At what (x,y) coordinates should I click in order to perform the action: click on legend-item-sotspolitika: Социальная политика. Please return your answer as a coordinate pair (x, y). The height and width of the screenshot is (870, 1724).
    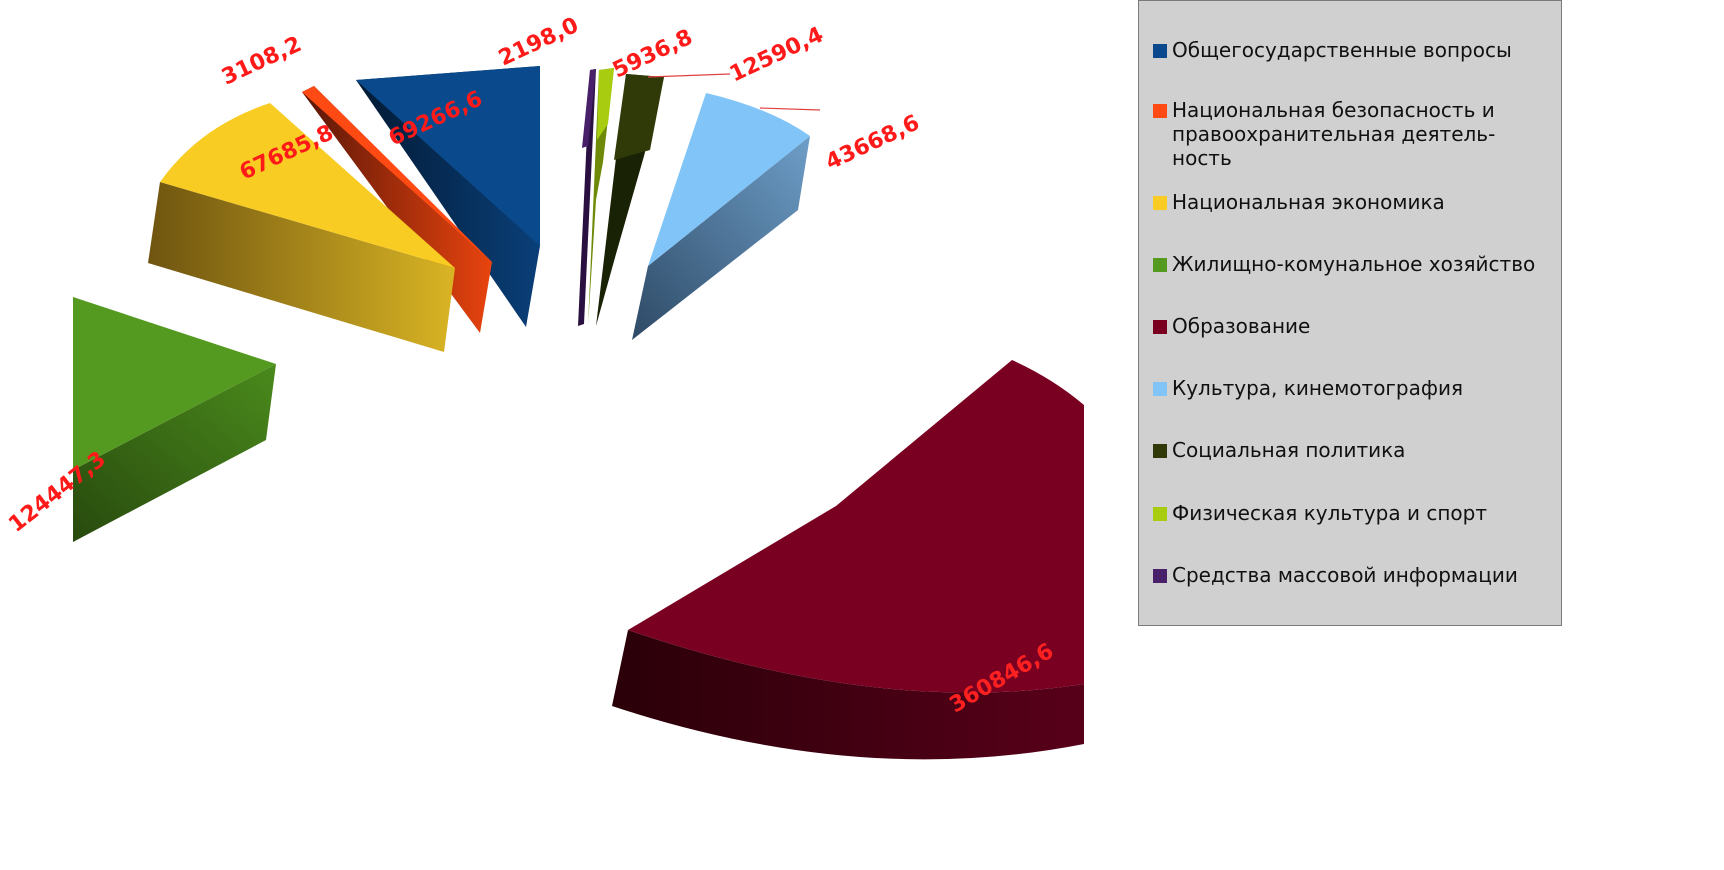
    Looking at the image, I should click on (1353, 450).